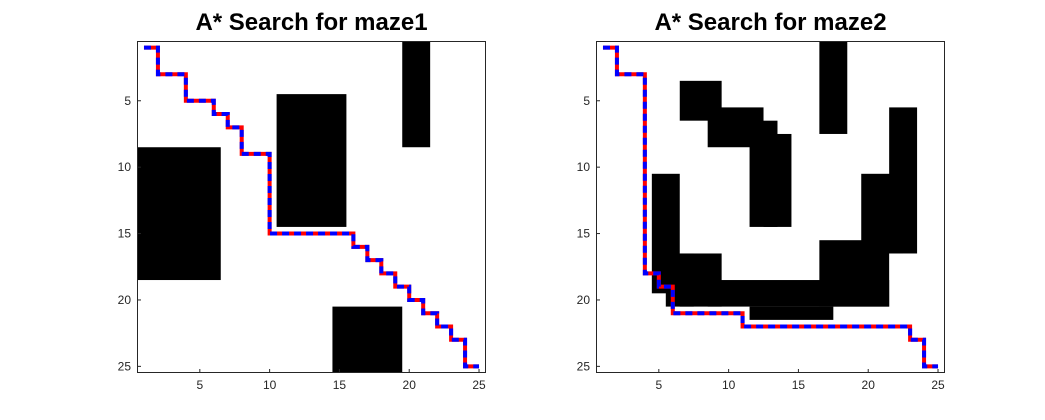 This screenshot has height=420, width=1045. I want to click on chart-title: A* Search for maze1, so click(311, 22).